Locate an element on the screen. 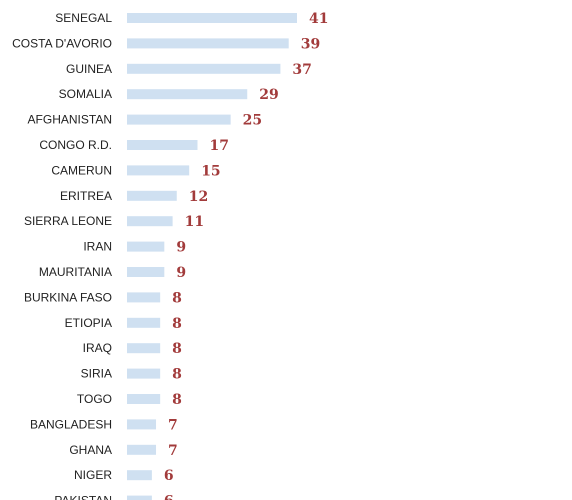 The height and width of the screenshot is (500, 572). category-label: ERITREA is located at coordinates (86, 196).